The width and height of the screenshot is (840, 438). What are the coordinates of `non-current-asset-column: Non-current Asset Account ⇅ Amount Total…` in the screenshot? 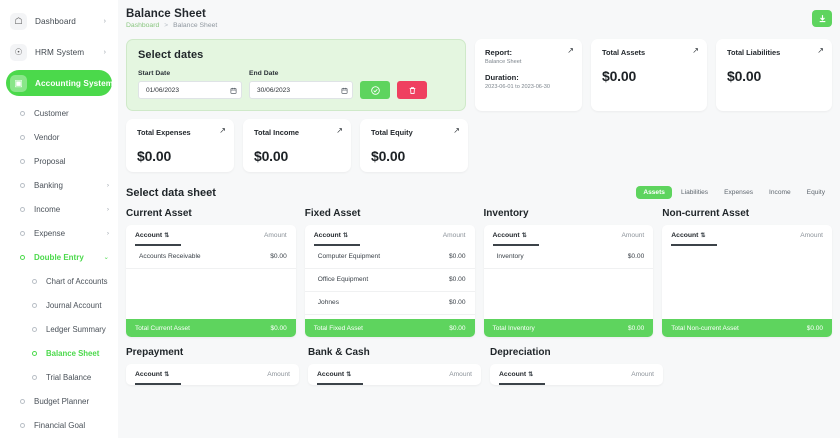 It's located at (747, 272).